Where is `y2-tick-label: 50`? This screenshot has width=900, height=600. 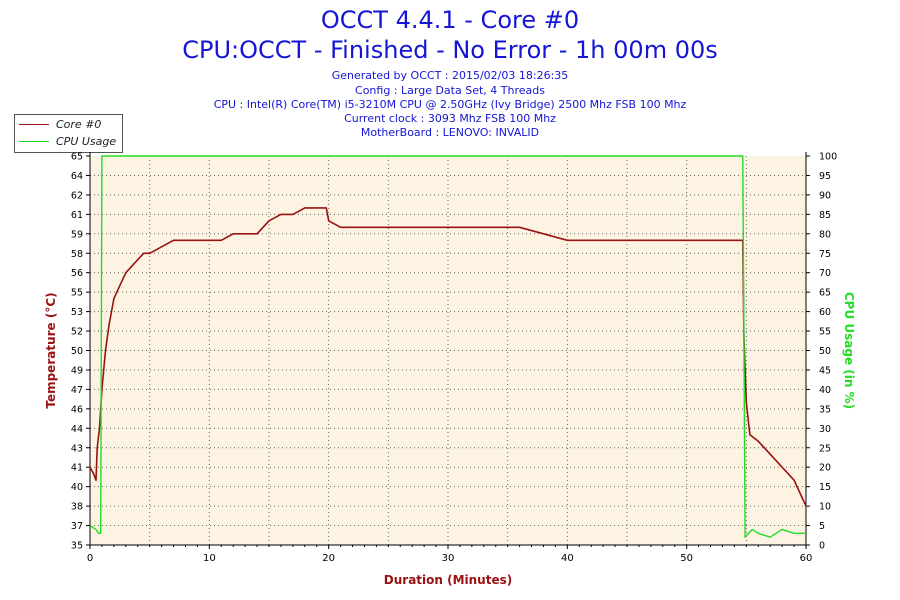
y2-tick-label: 50 is located at coordinates (825, 351).